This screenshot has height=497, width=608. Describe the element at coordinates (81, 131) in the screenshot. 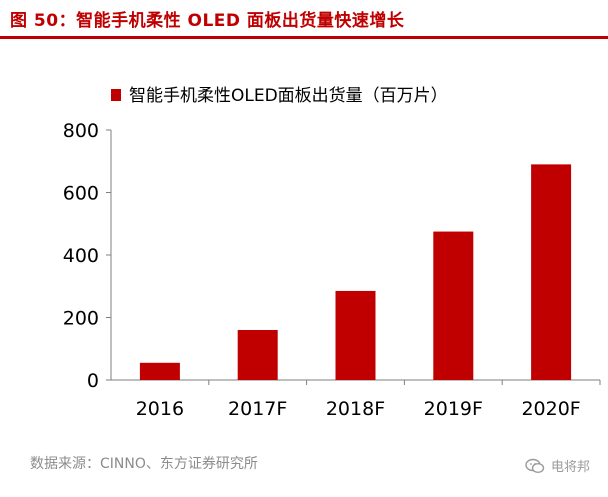

I see `y-tick-label: 800` at that location.